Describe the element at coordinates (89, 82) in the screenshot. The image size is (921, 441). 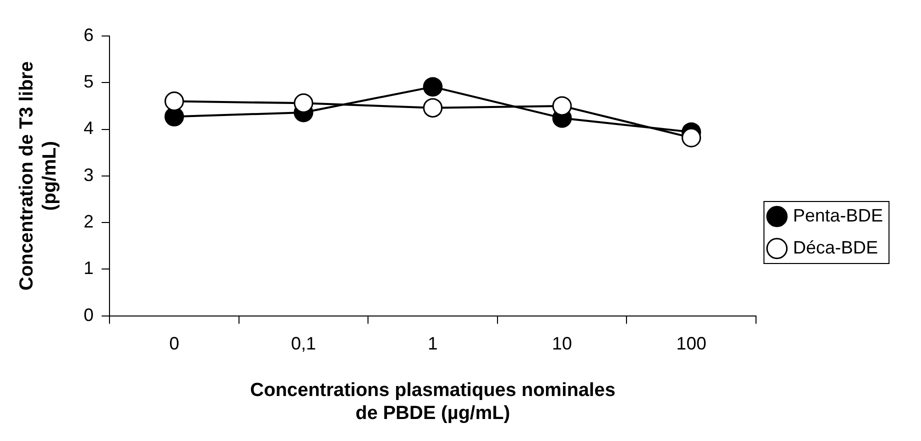
I see `y-tick-label: 5` at that location.